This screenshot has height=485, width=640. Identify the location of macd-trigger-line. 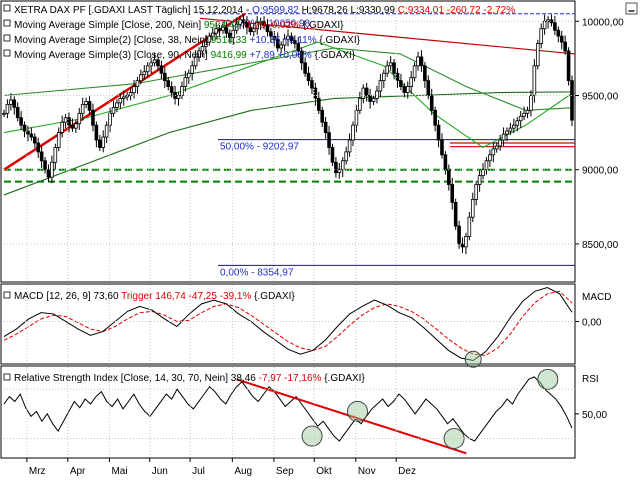
(288, 323).